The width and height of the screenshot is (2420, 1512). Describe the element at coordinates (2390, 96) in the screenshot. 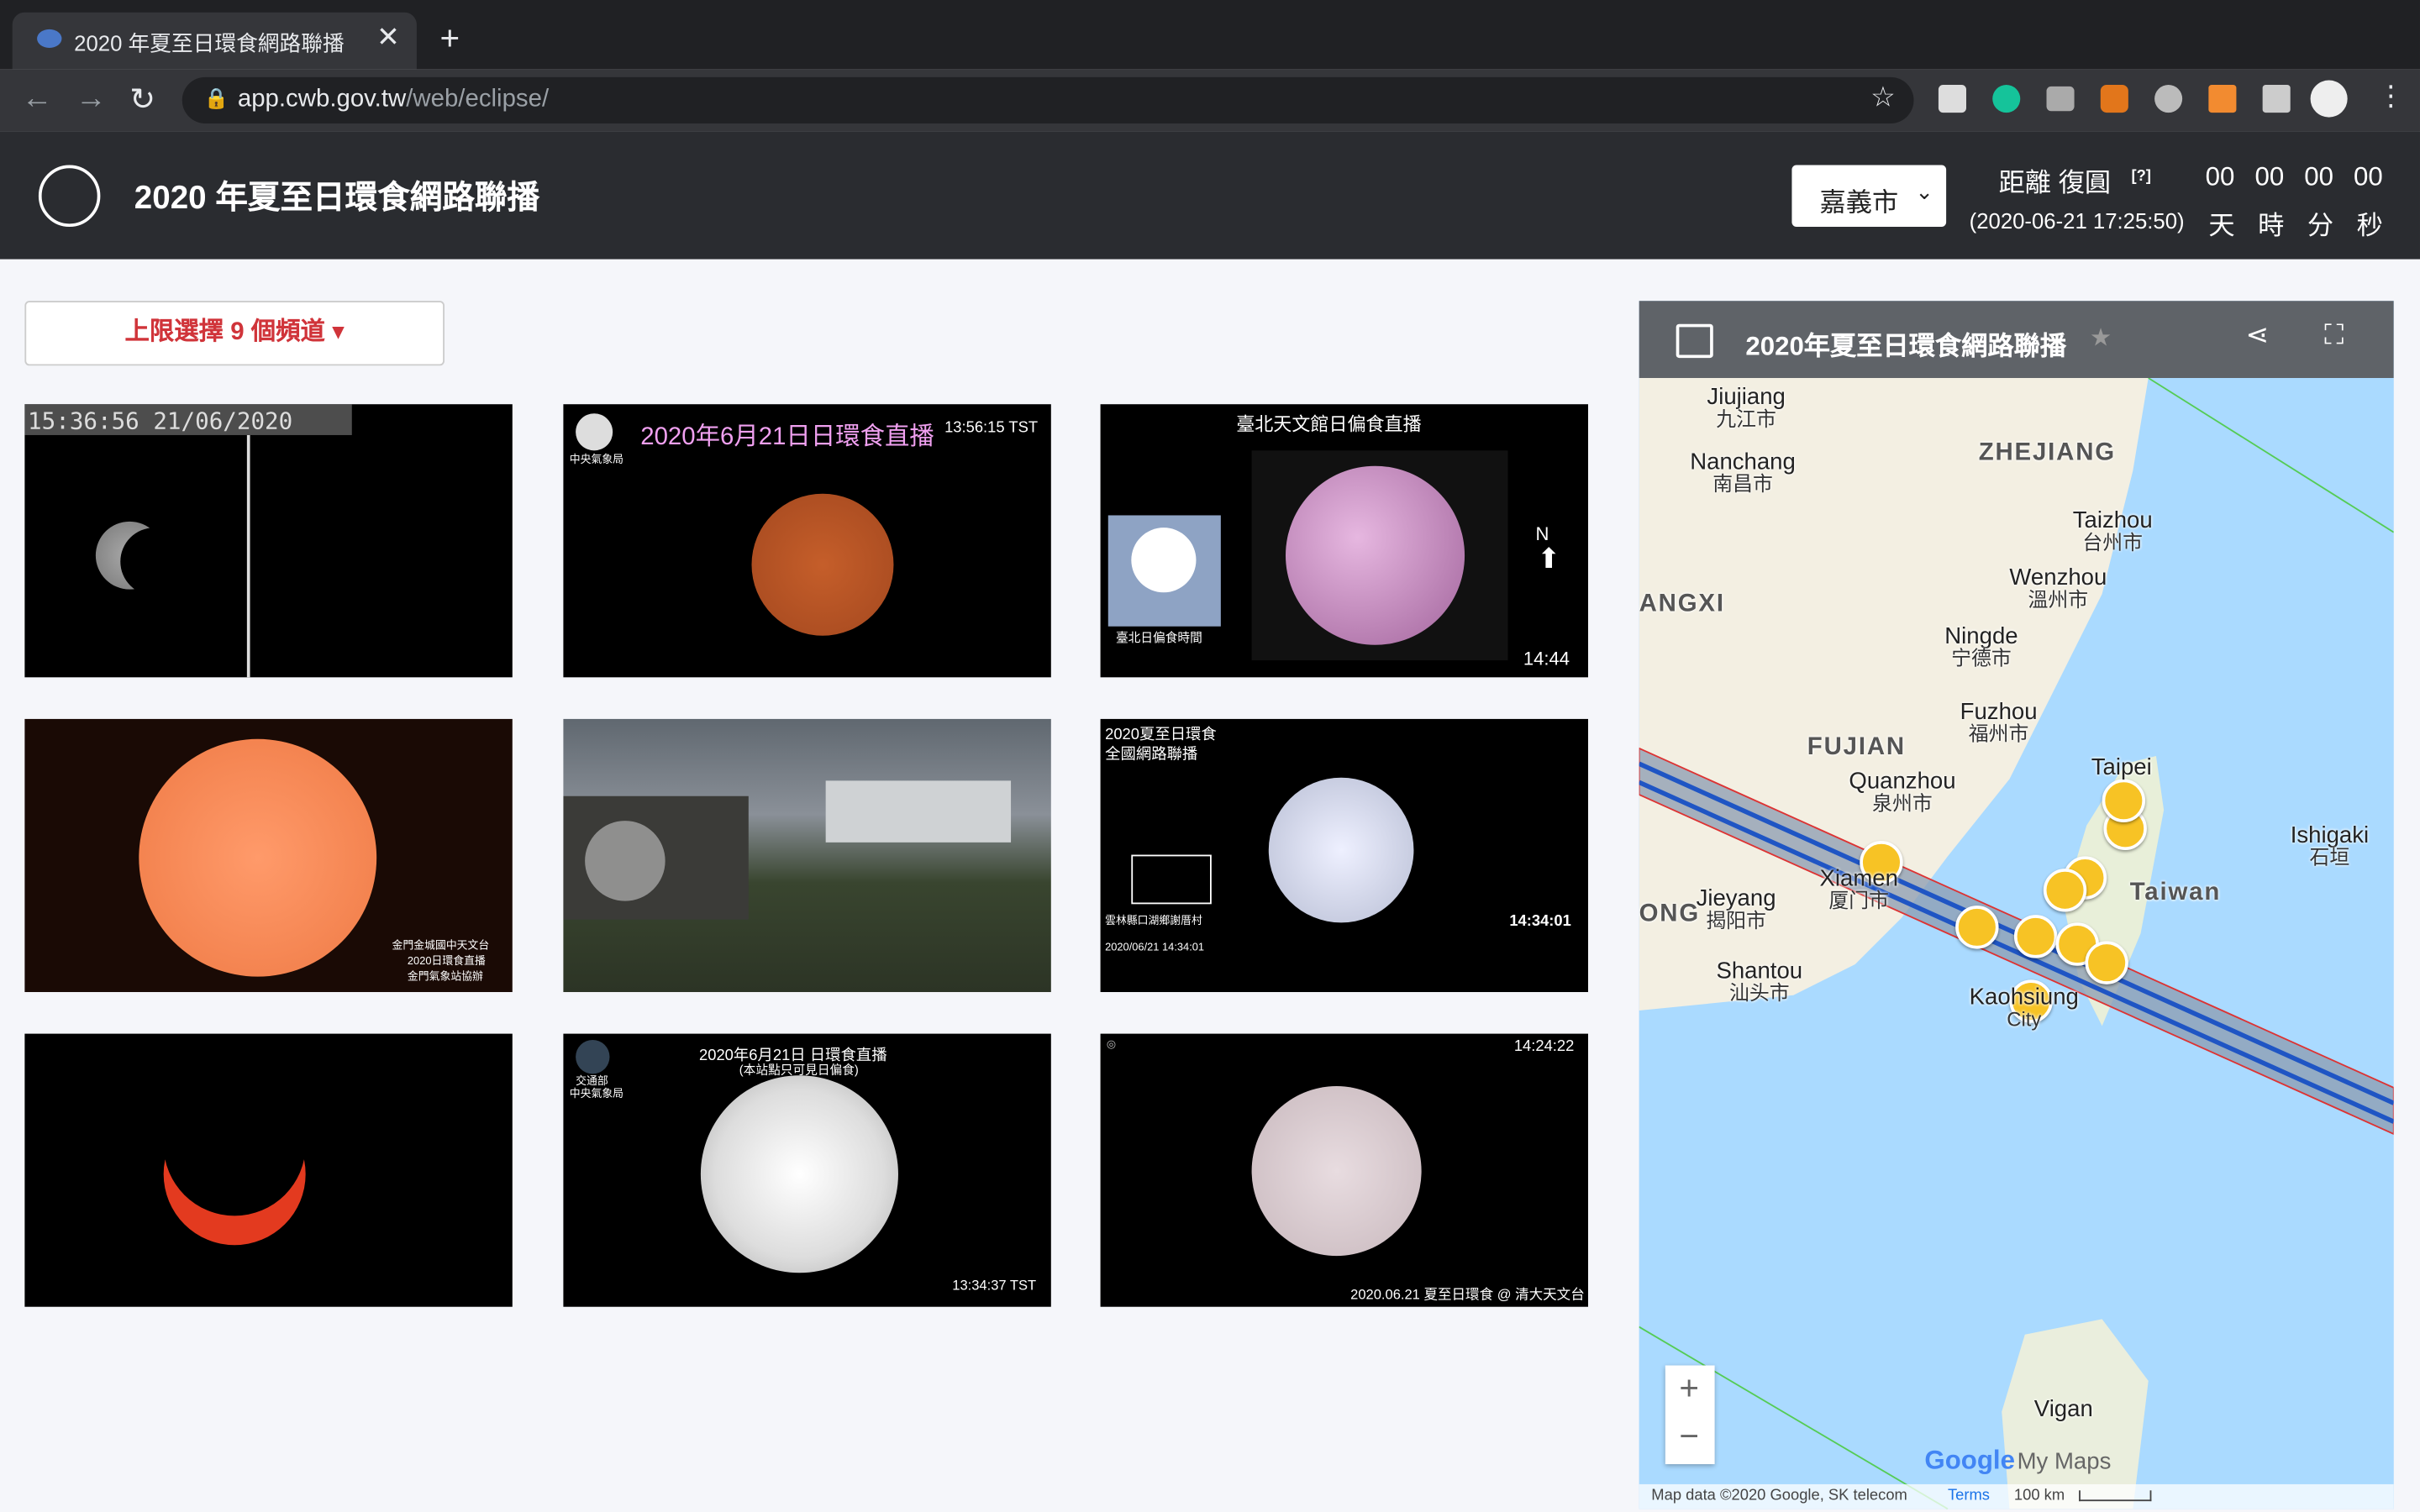

I see `menu: ⋮` at that location.